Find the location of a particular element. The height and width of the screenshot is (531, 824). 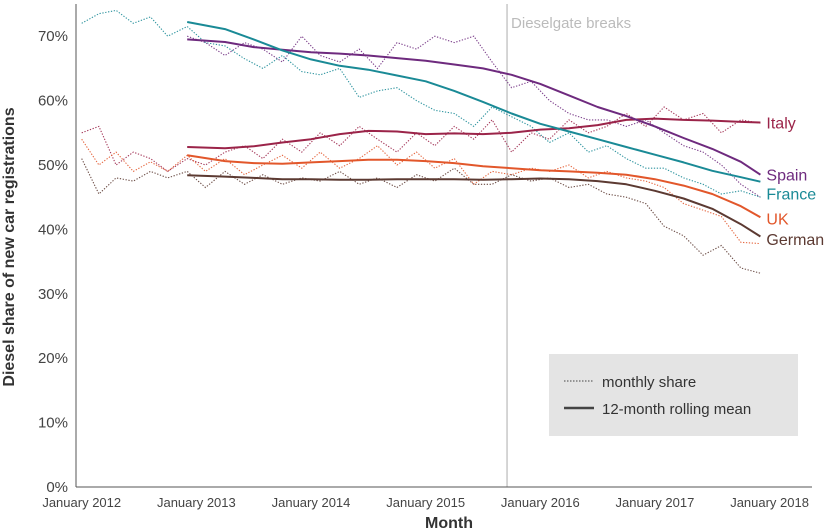

x-tick-label: January 2013 is located at coordinates (196, 502).